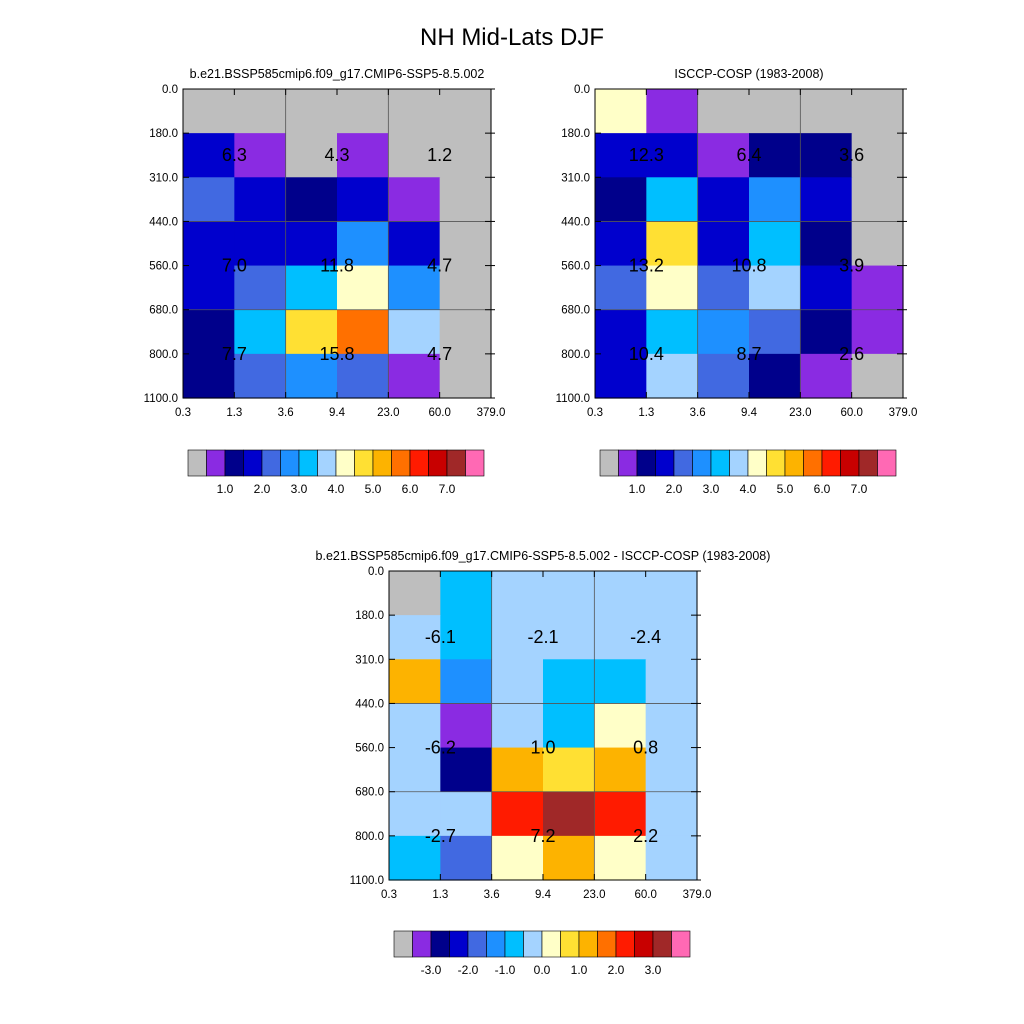 Image resolution: width=1024 pixels, height=1024 pixels. I want to click on y-tick-label: 0.0, so click(170, 90).